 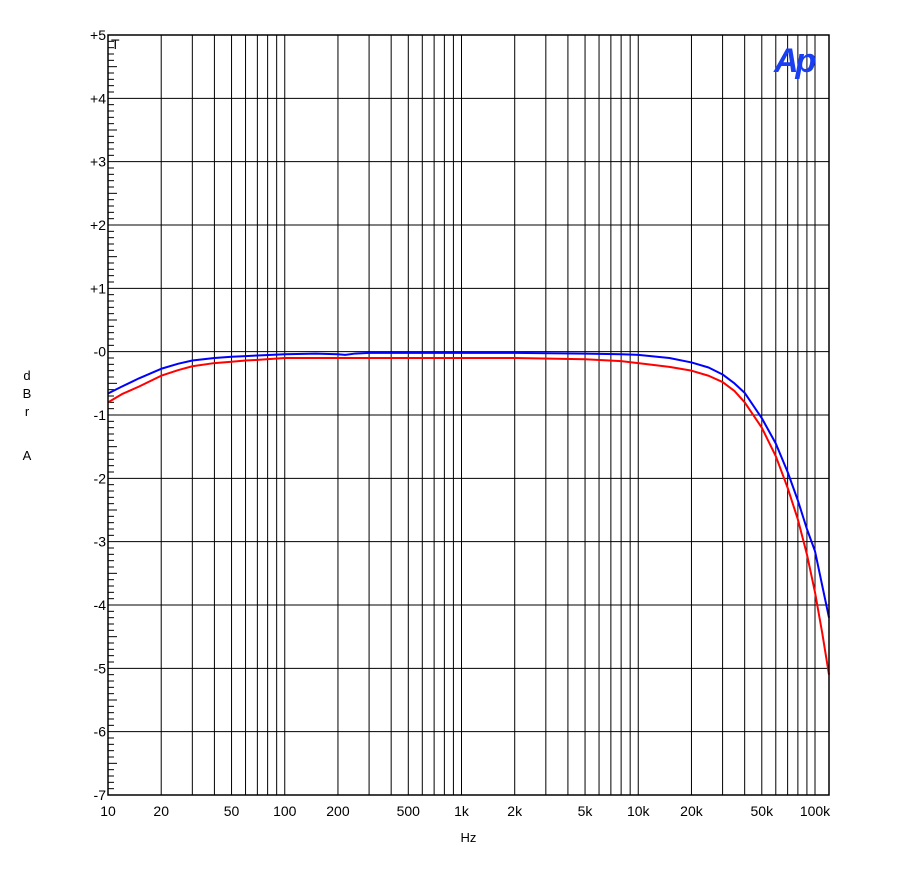 I want to click on ap-logo: Ap, so click(x=794, y=61).